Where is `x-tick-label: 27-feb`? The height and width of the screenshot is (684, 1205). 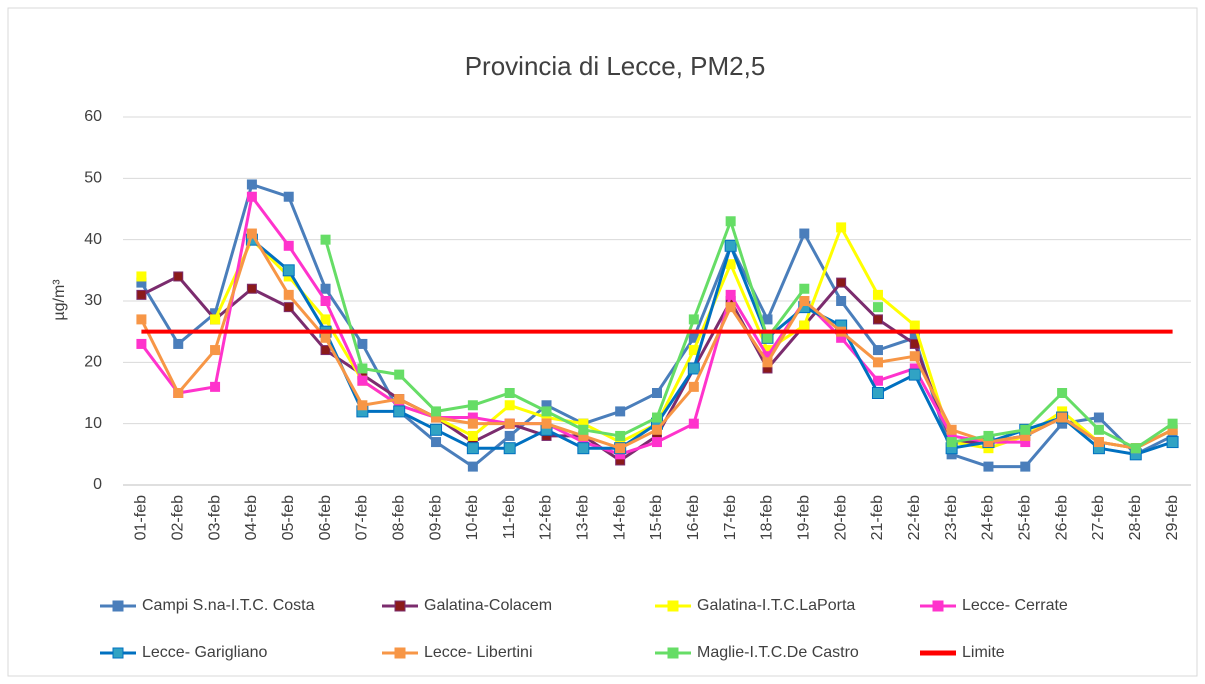
x-tick-label: 27-feb is located at coordinates (1098, 517).